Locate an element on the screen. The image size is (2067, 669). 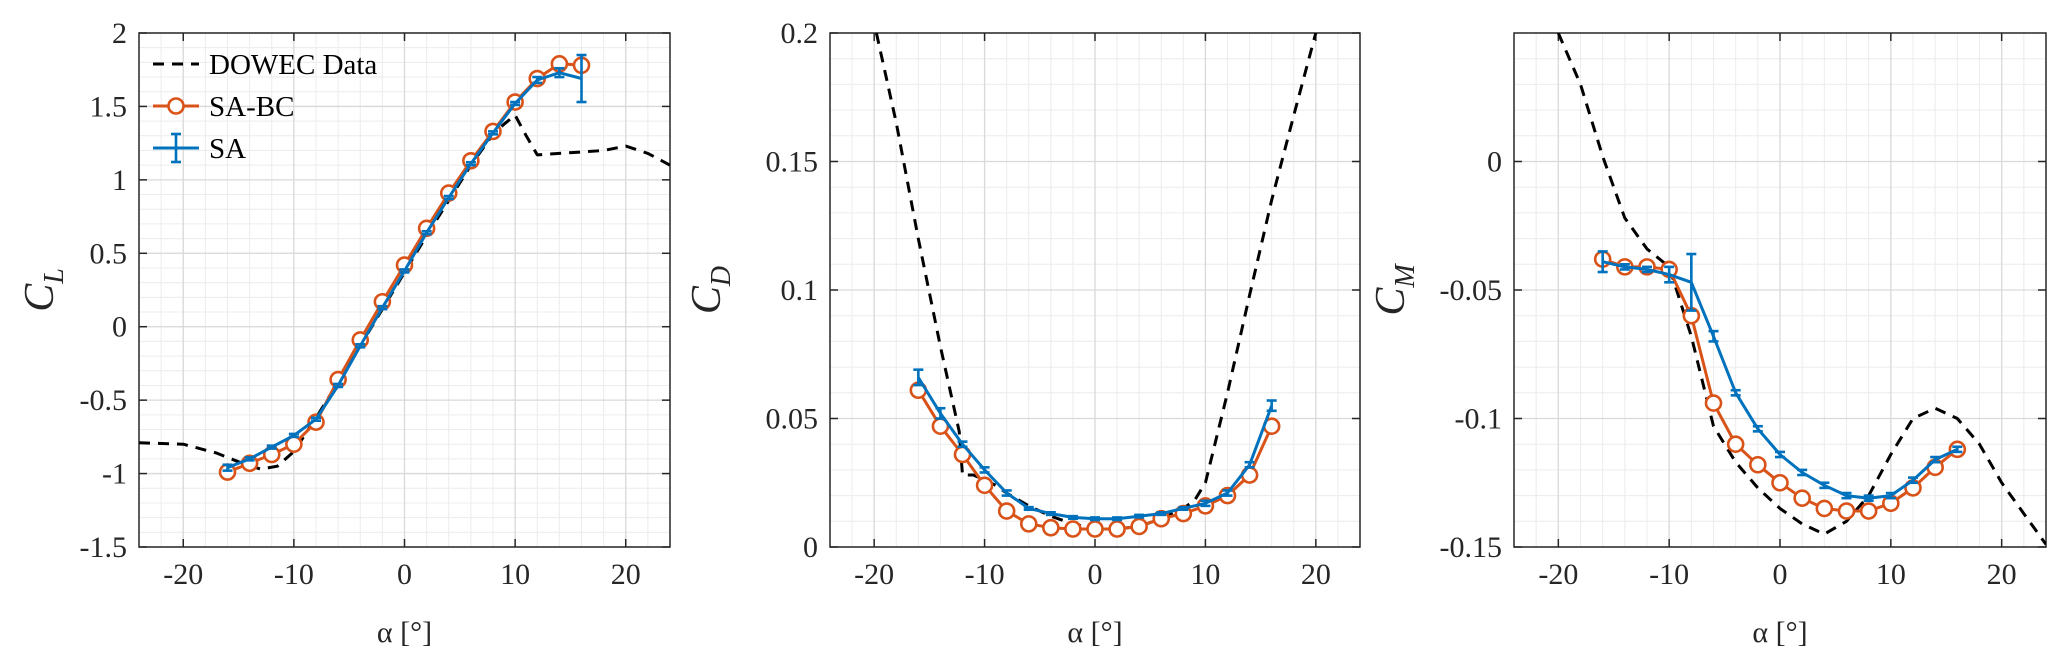
y-axis-label: CM is located at coordinates (1394, 289).